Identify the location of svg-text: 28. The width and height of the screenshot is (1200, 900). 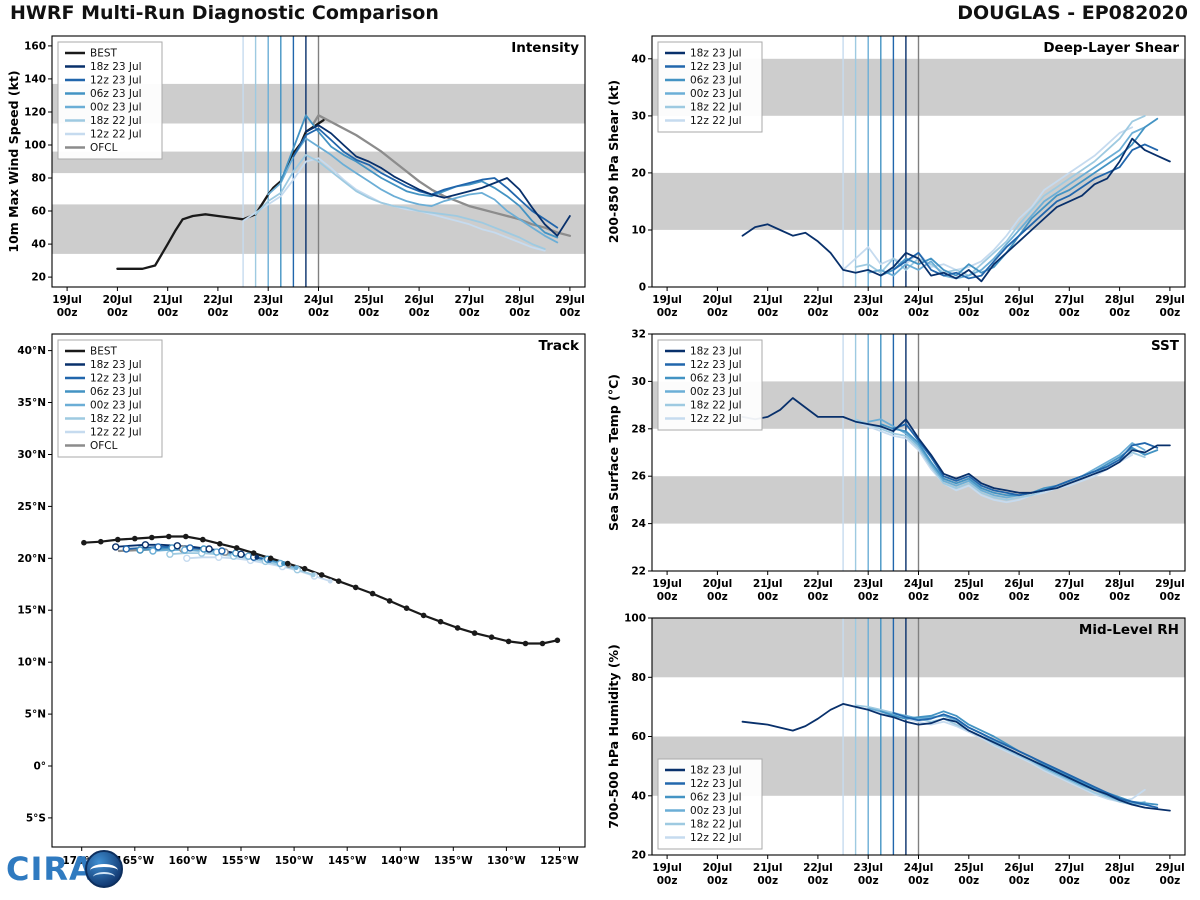
(638, 429).